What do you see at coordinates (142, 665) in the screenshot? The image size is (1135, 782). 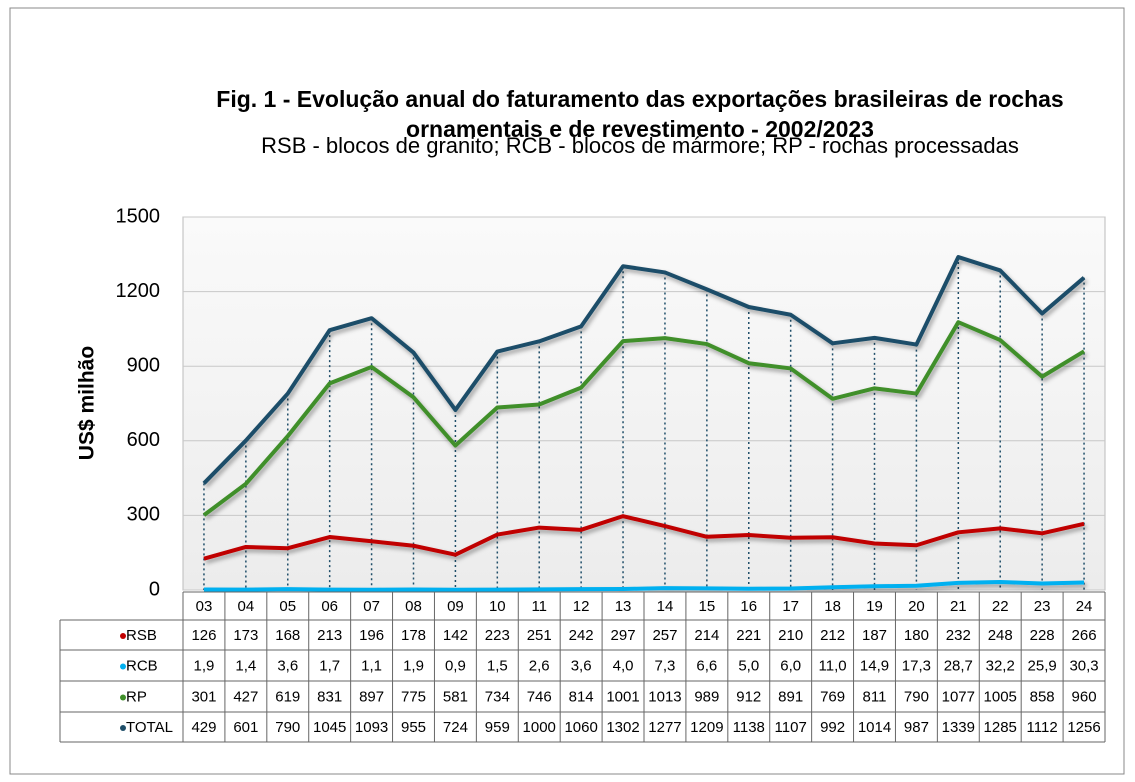 I see `legend-label: RCB` at bounding box center [142, 665].